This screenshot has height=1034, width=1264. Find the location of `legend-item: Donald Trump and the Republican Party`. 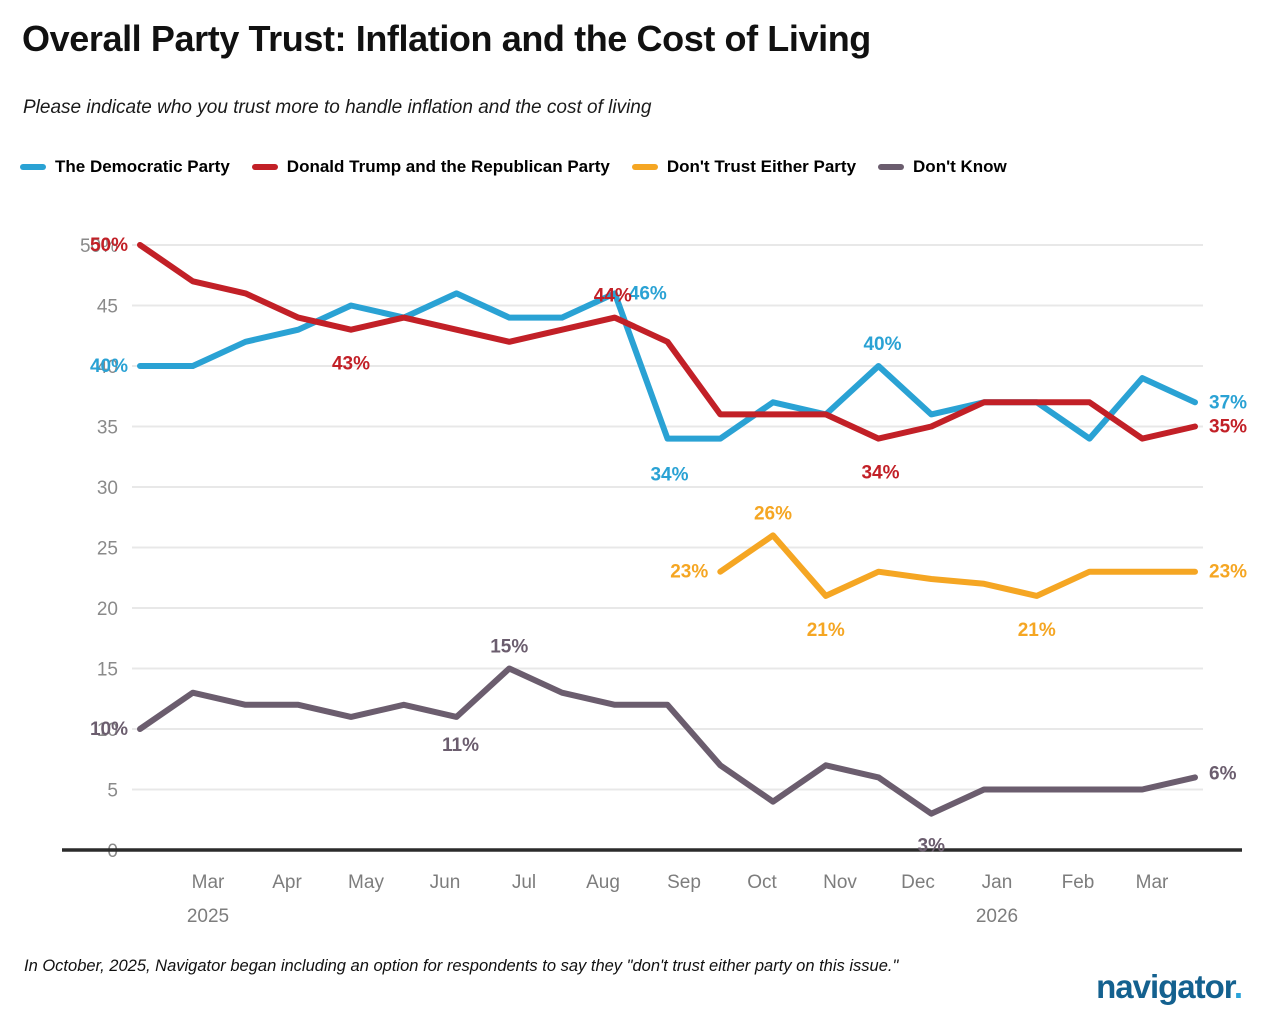

legend-item: Donald Trump and the Republican Party is located at coordinates (430, 167).